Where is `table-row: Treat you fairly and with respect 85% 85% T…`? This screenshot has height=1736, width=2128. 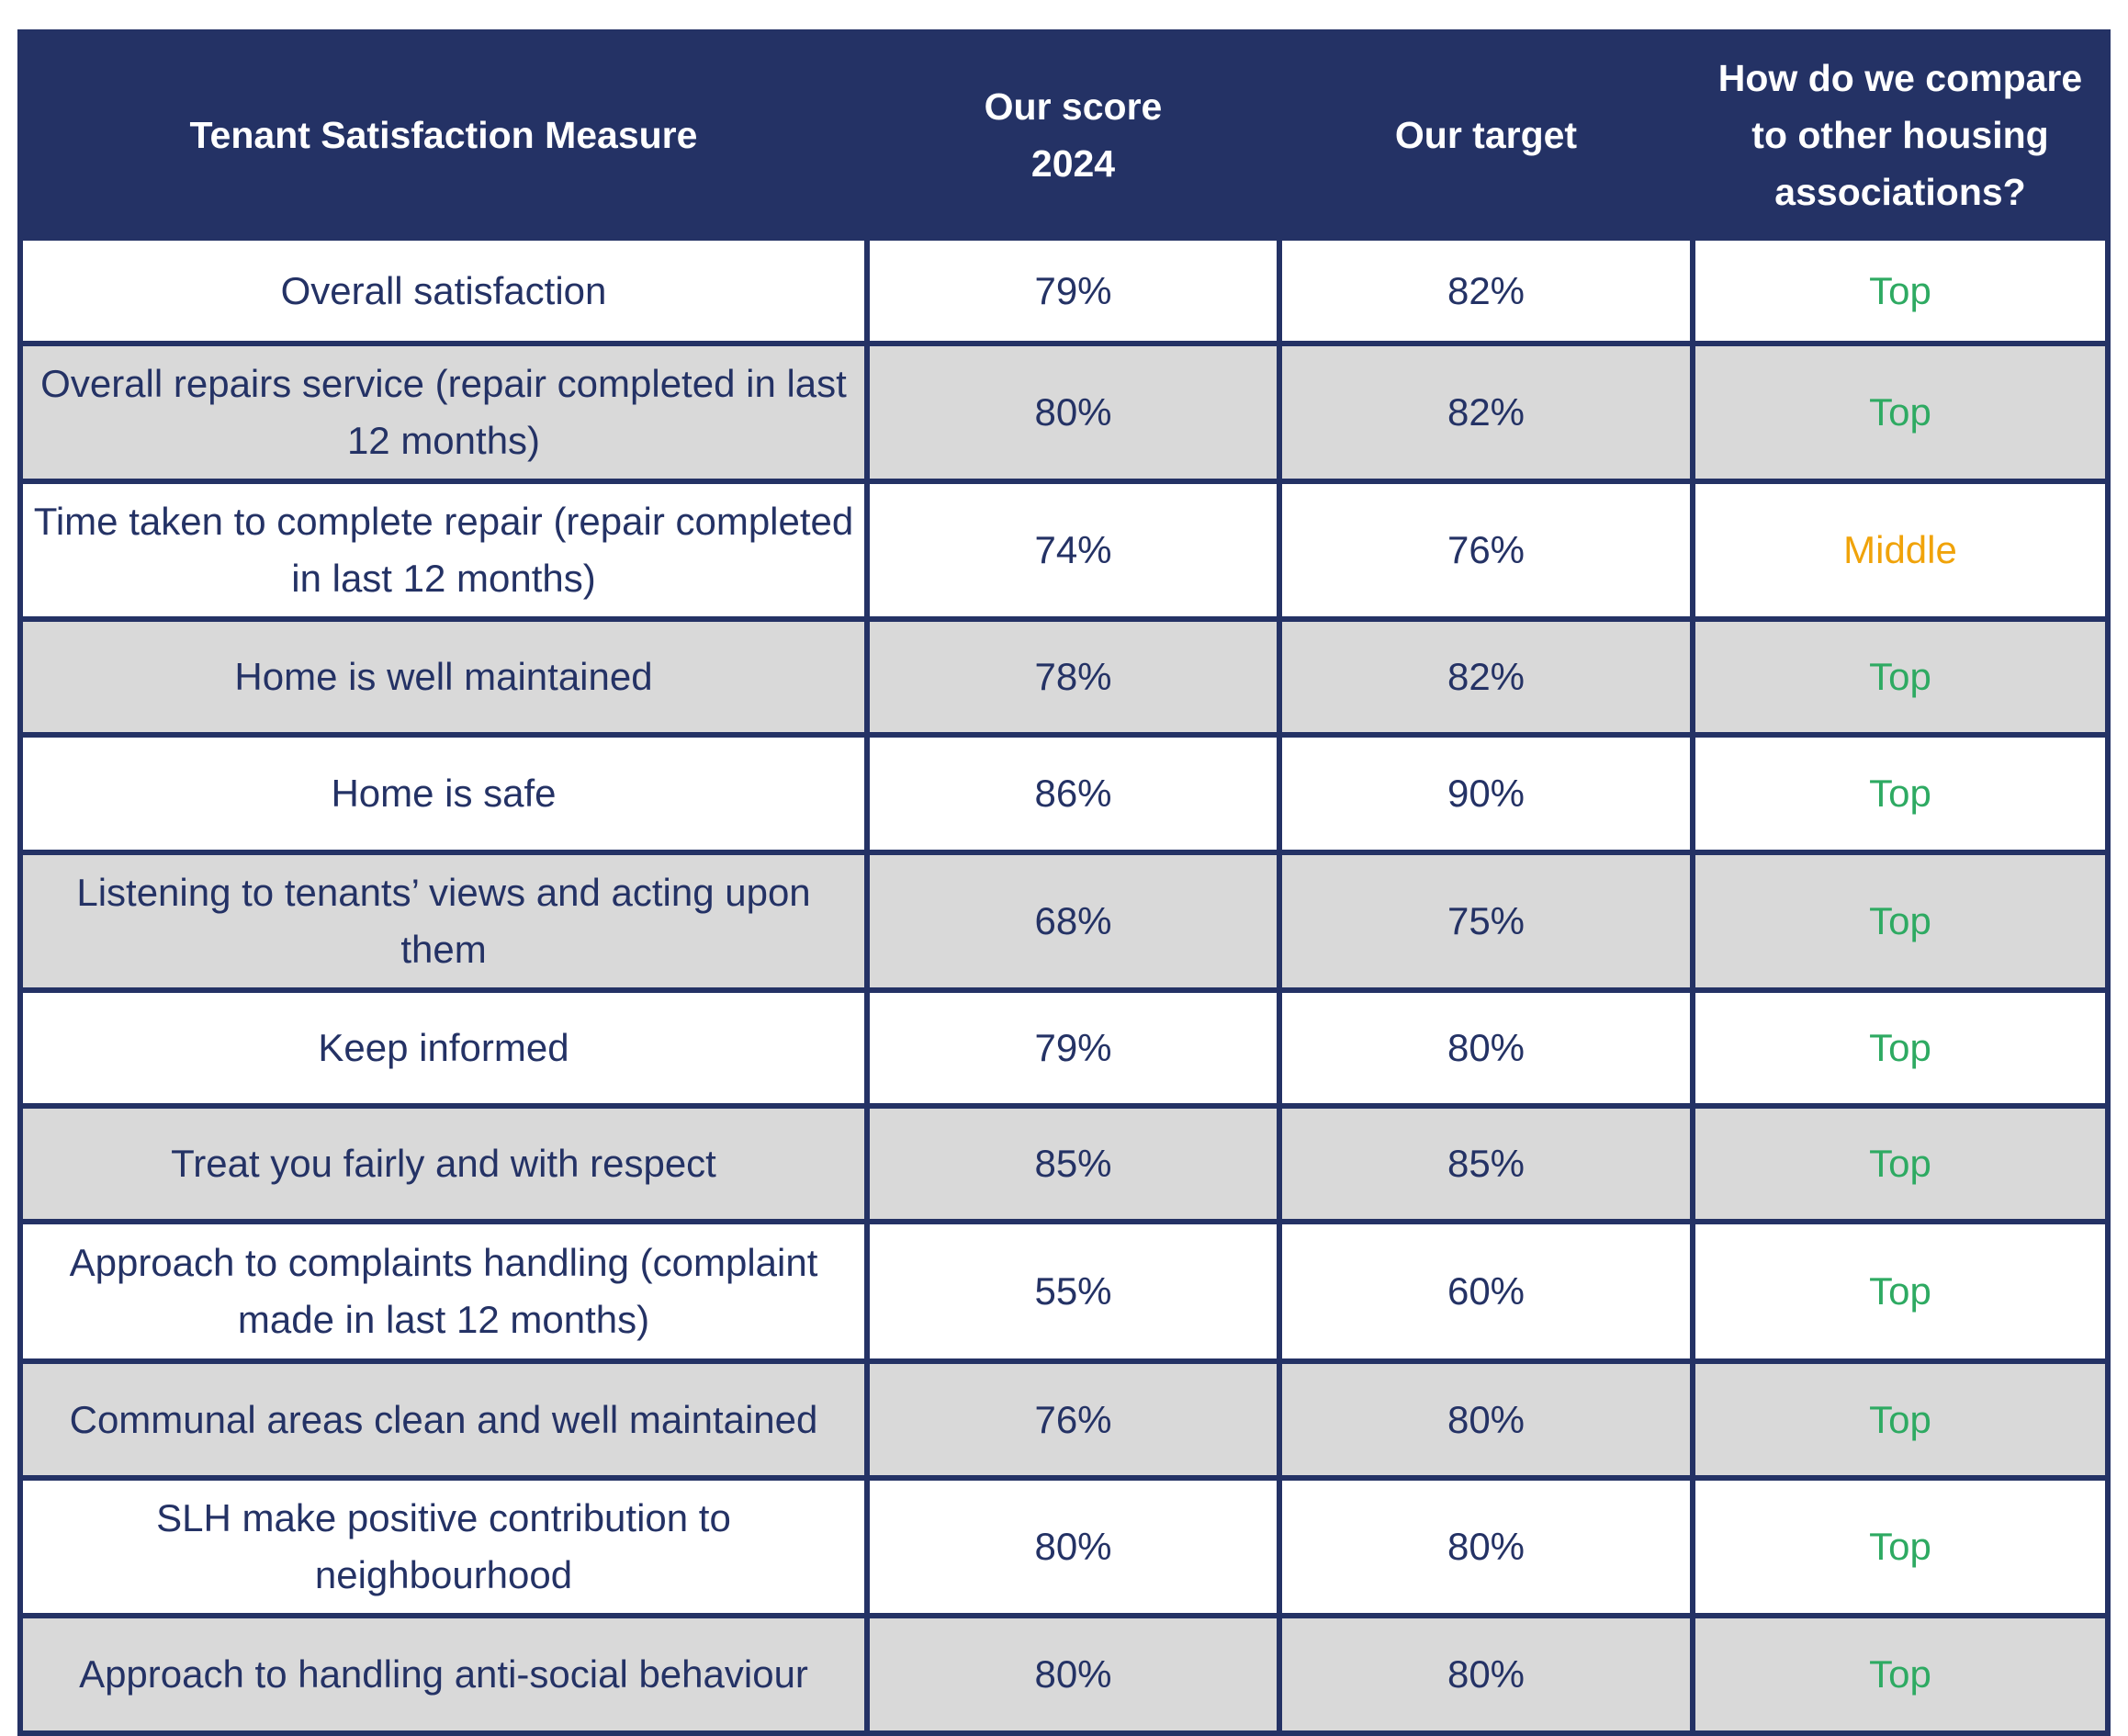 table-row: Treat you fairly and with respect 85% 85% T… is located at coordinates (1064, 1163).